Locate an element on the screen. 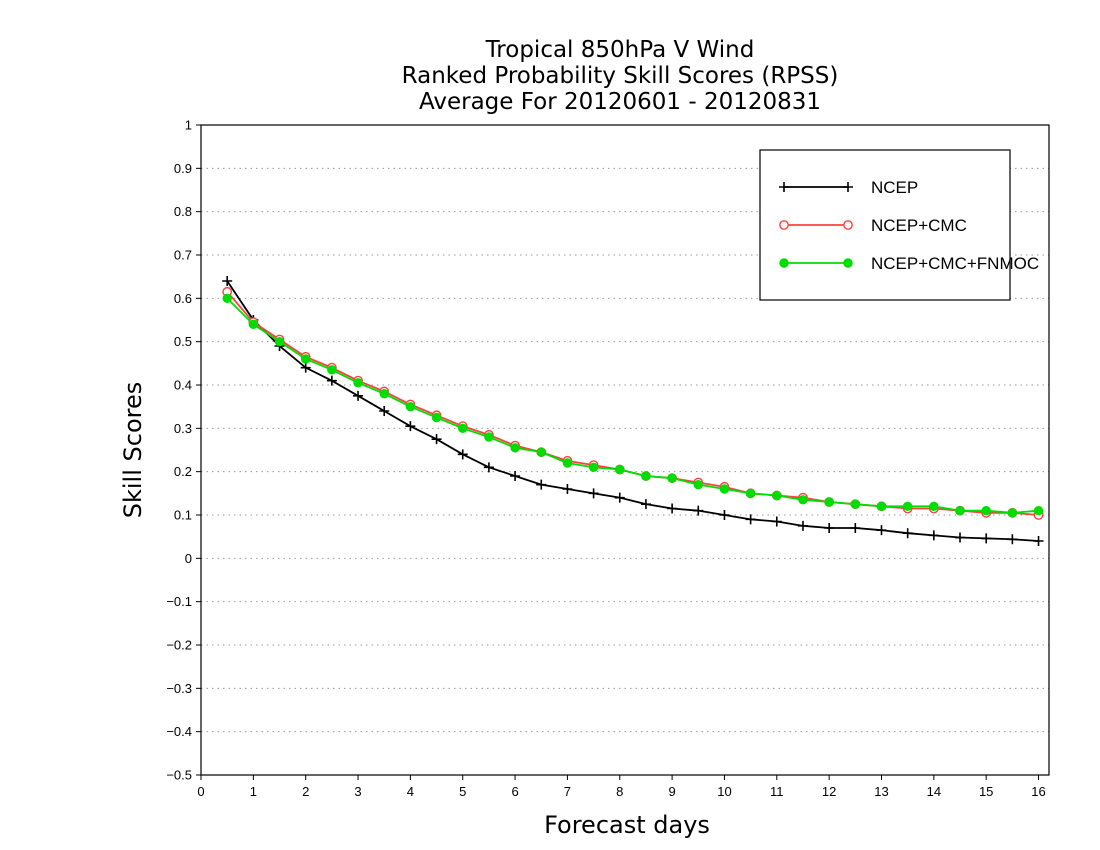  legend: NCEP NCEP+CMC NCEP+CMC+FNMOC is located at coordinates (899, 225).